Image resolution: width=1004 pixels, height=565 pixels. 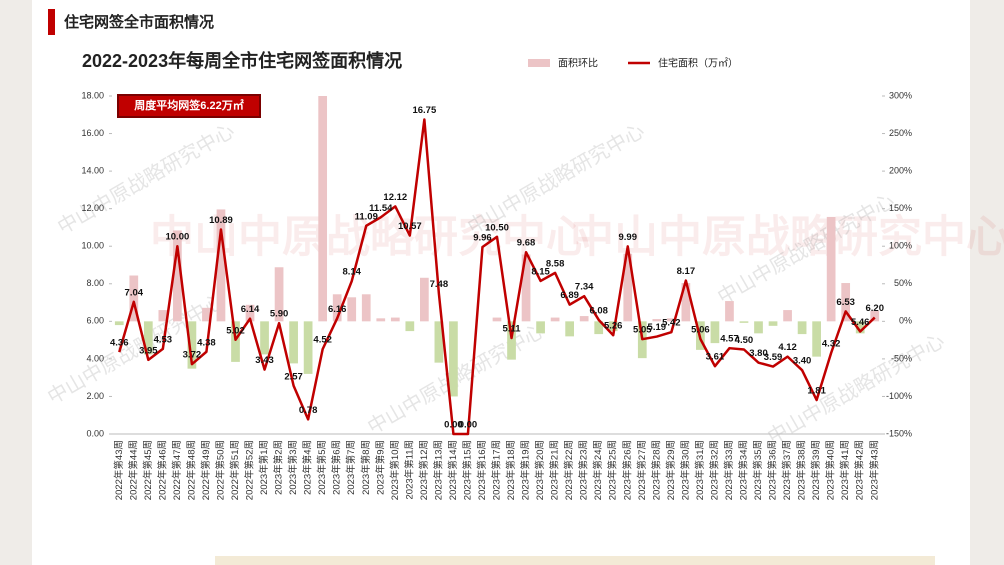 What do you see at coordinates (264, 467) in the screenshot?
I see `x-tick-label: 2023年第1周` at bounding box center [264, 467].